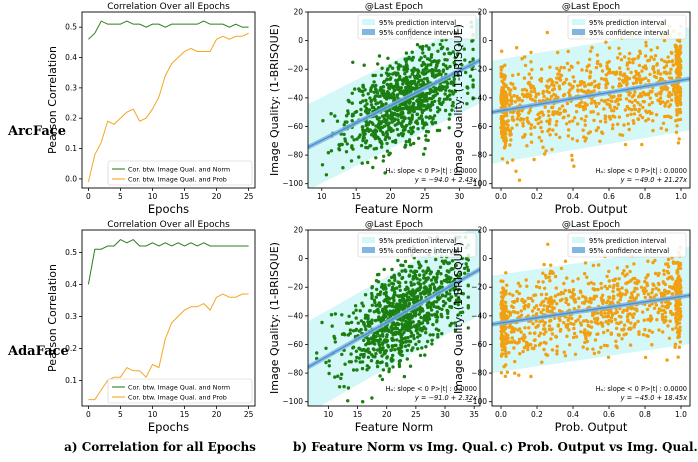 Image resolution: width=698 pixels, height=462 pixels. What do you see at coordinates (629, 33) in the screenshot?
I see `arc_prob-legend-label-confidence: 95% confidence interval` at bounding box center [629, 33].